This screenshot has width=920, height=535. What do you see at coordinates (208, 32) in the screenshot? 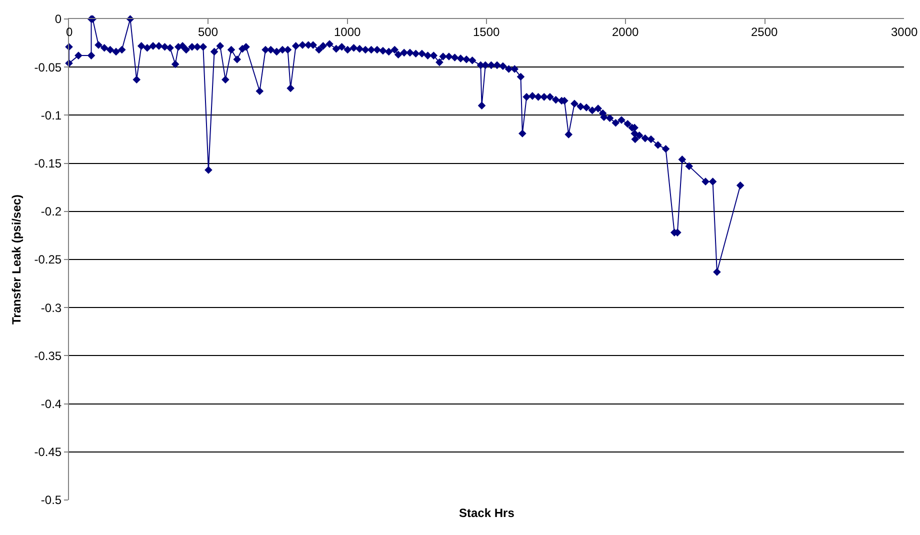
I see `x-tick-label: 500` at bounding box center [208, 32].